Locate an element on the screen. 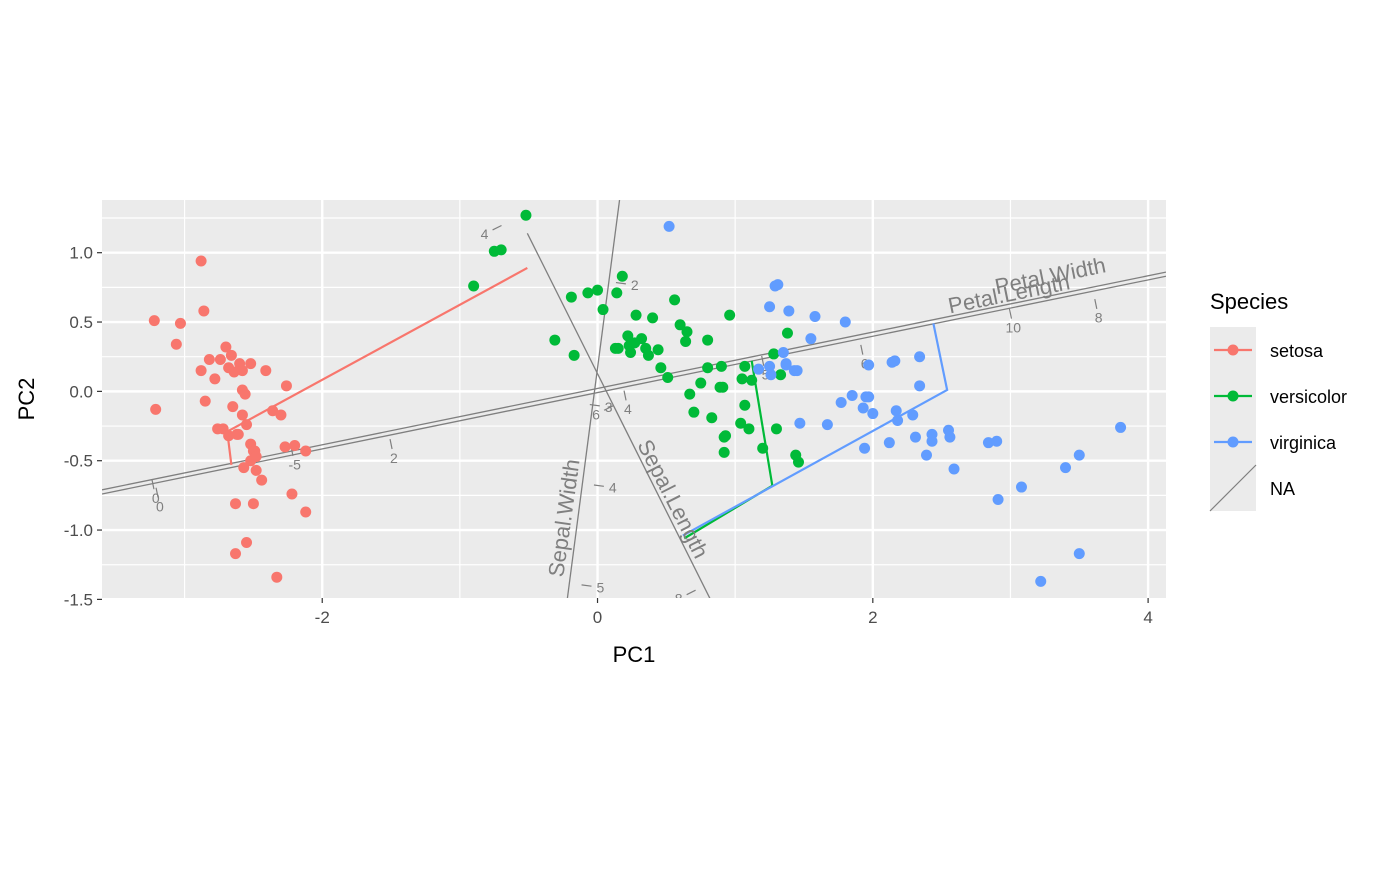 This screenshot has width=1400, height=871. x-tick-label: 4 is located at coordinates (1147, 617).